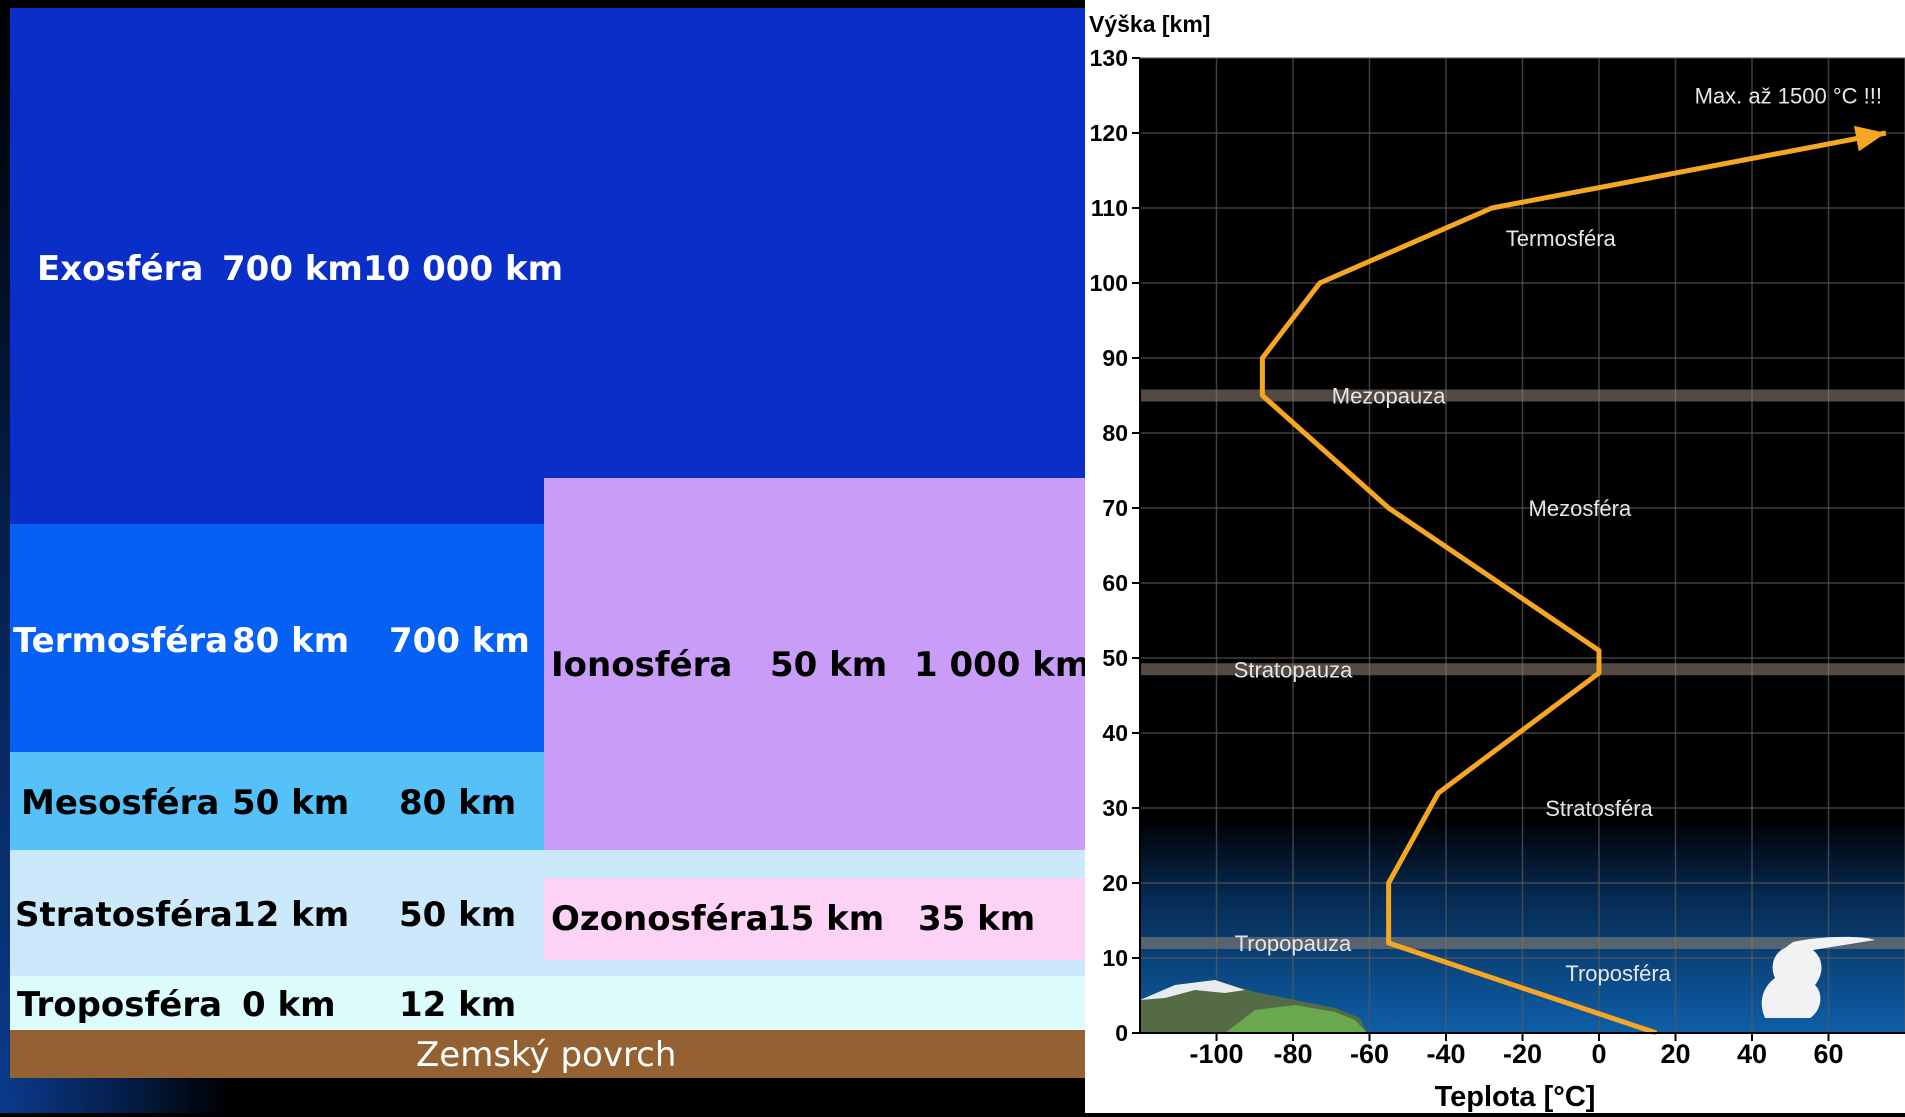 The image size is (1905, 1117). I want to click on exosphere-to: 10 000 km, so click(463, 269).